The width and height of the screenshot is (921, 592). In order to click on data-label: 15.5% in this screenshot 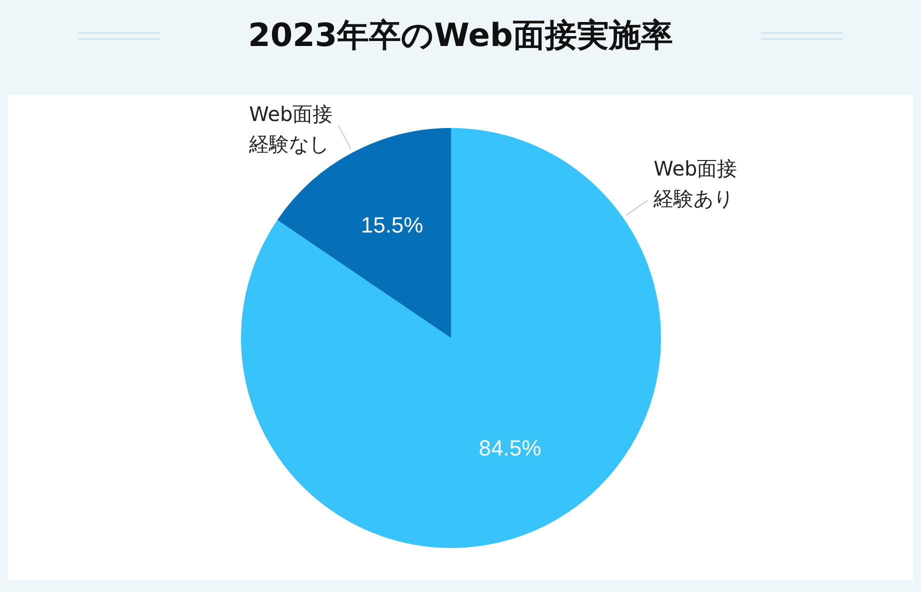, I will do `click(392, 225)`.